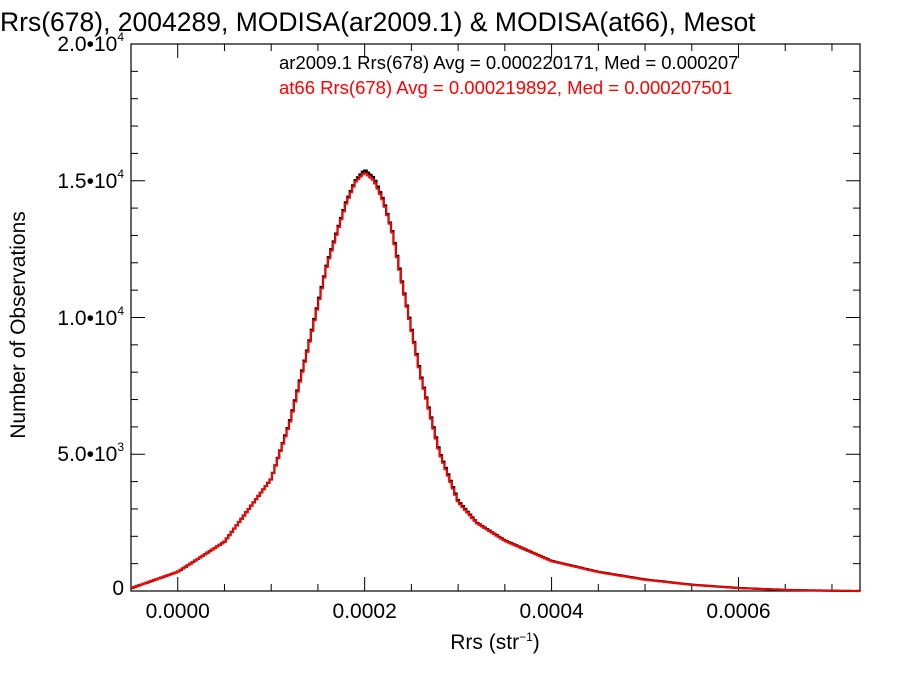 Image resolution: width=900 pixels, height=675 pixels. I want to click on y-tick-label-base: 5.0•10, so click(87, 455).